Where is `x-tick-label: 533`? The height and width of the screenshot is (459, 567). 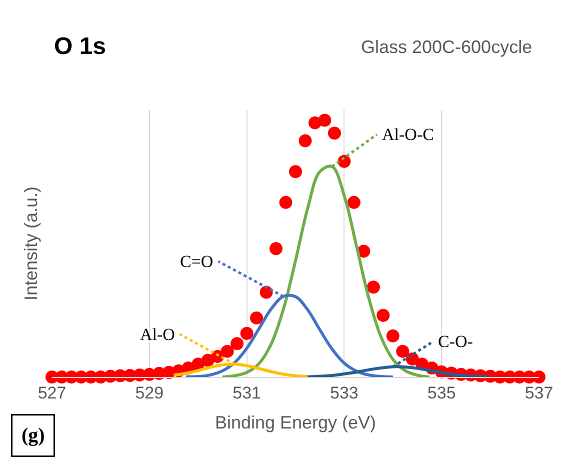
x-tick-label: 533 is located at coordinates (344, 392).